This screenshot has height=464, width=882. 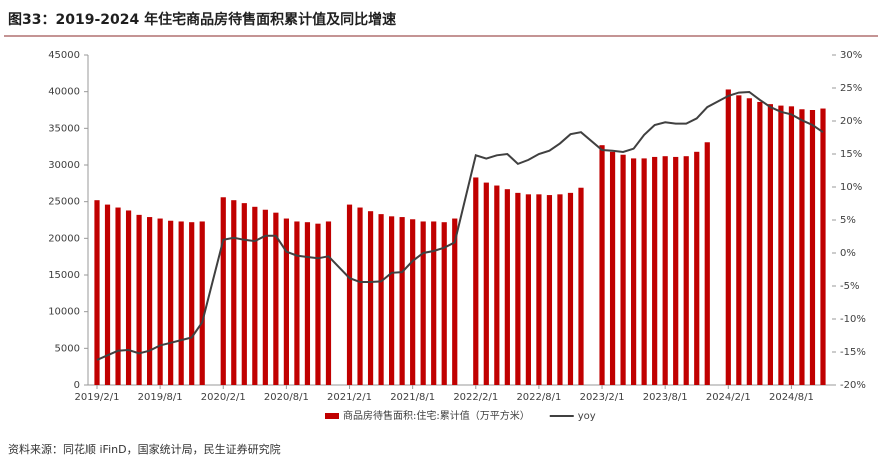 What do you see at coordinates (412, 397) in the screenshot?
I see `x-tick-label: 2021/8/1` at bounding box center [412, 397].